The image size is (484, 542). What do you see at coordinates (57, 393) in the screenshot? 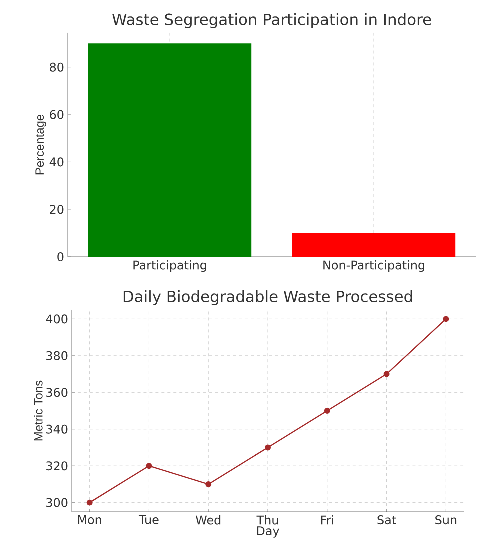
I see `y-tick-label: 360` at bounding box center [57, 393].